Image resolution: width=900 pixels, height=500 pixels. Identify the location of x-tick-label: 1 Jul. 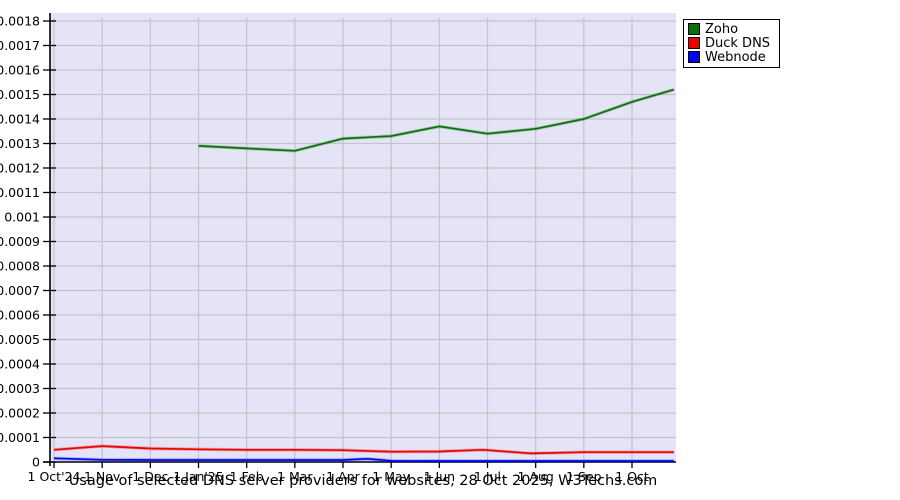
(487, 476).